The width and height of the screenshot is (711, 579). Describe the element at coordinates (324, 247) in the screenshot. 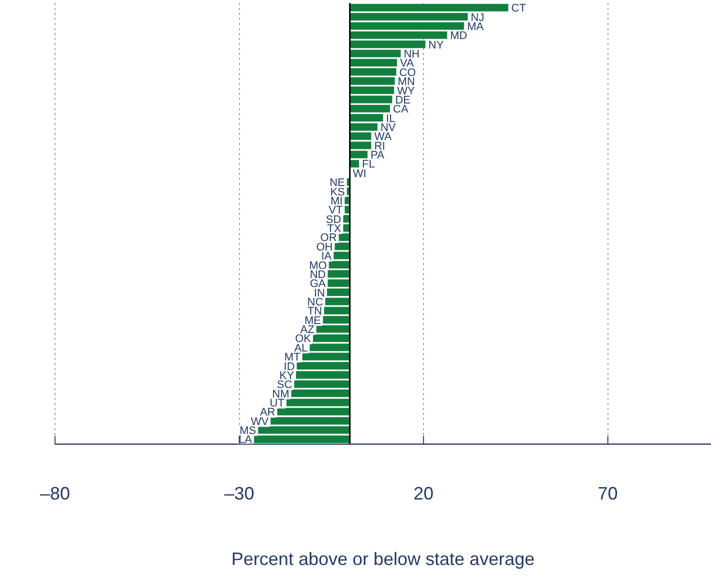

I see `y-tick-label: OH` at that location.